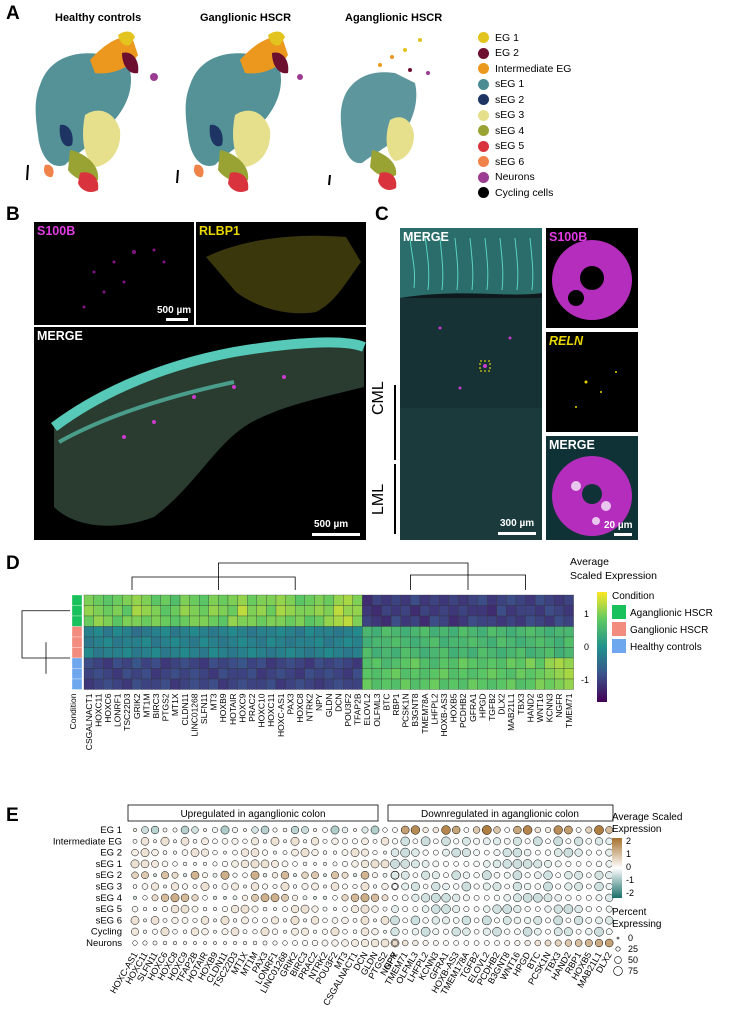 This screenshot has height=1035, width=729. What do you see at coordinates (242, 708) in the screenshot?
I see `heatmap-gene-label: HOXC9` at bounding box center [242, 708].